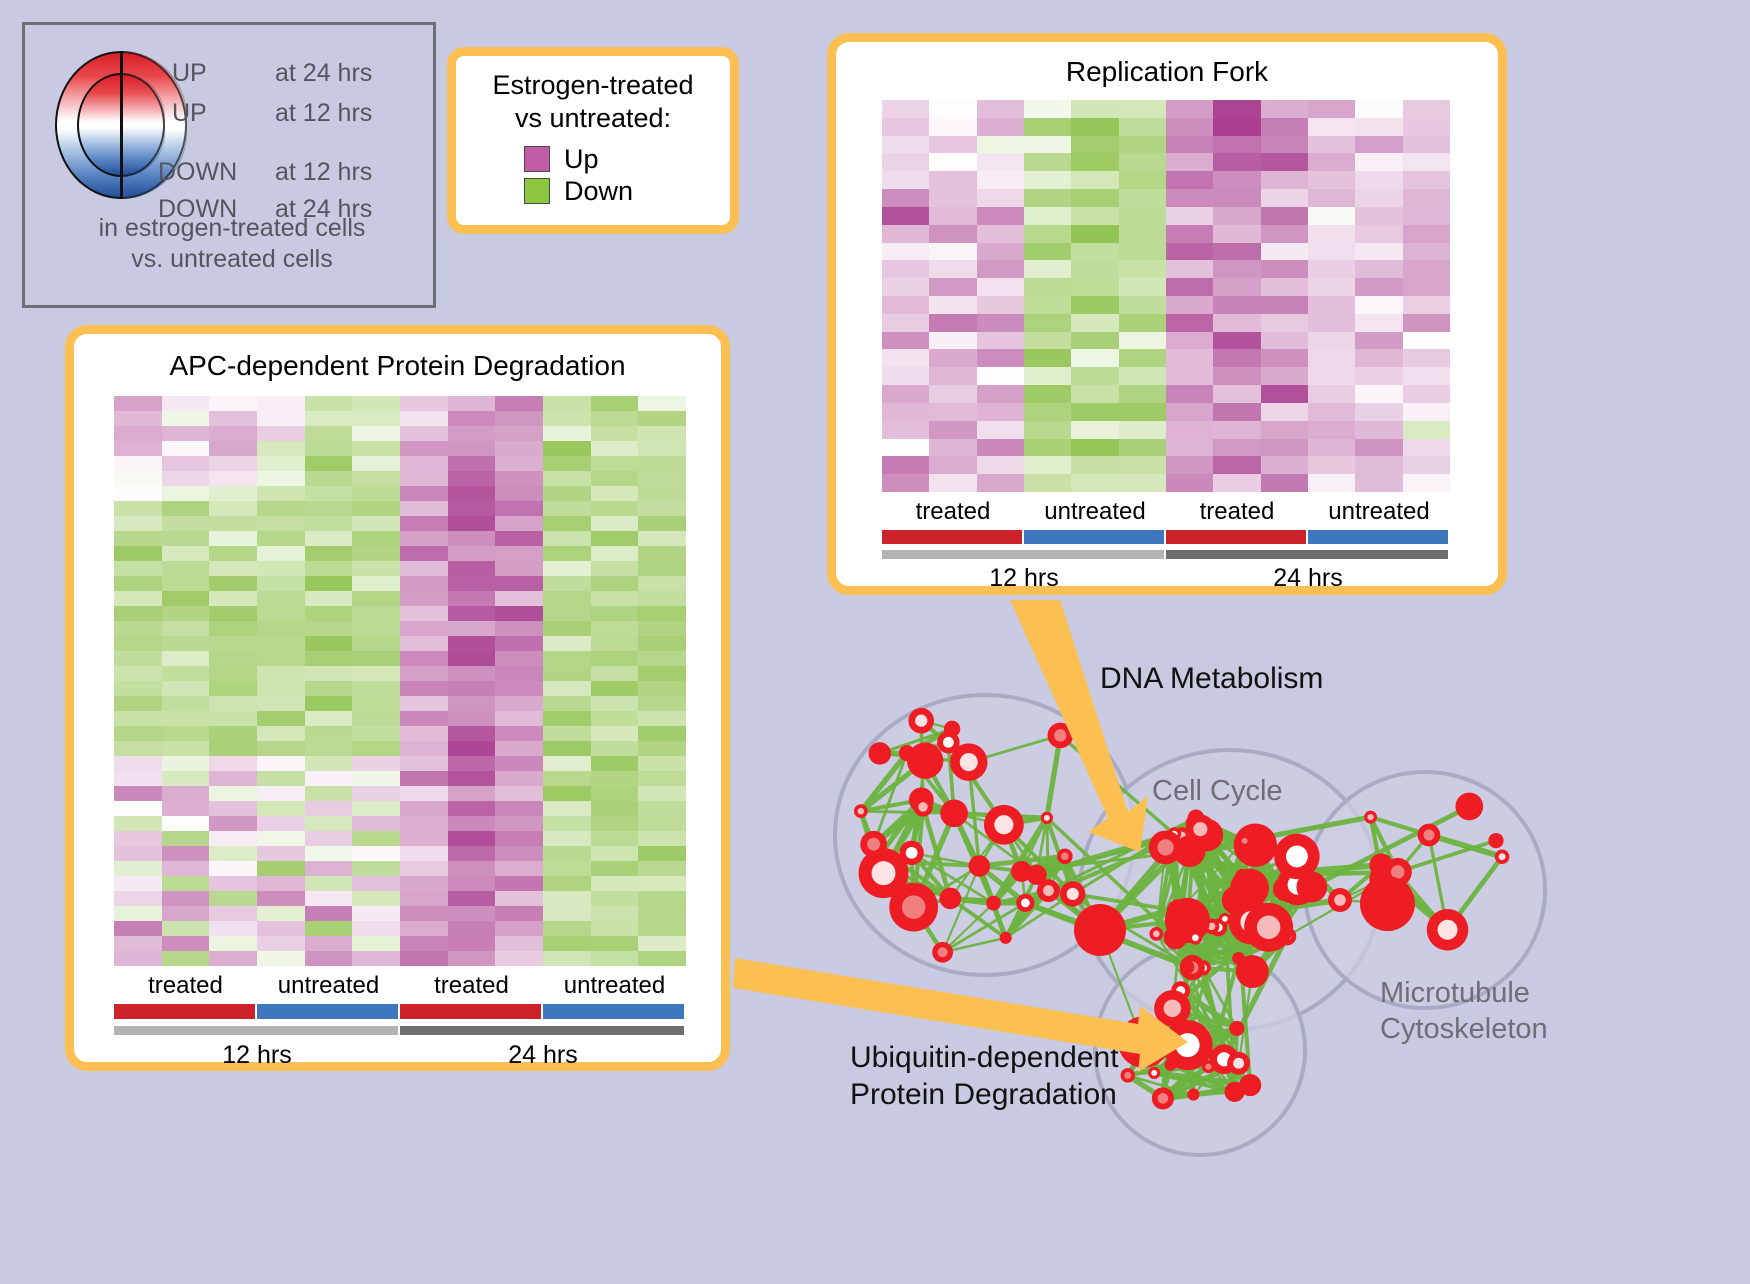  What do you see at coordinates (614, 986) in the screenshot?
I see `axis-group-label: untreated` at bounding box center [614, 986].